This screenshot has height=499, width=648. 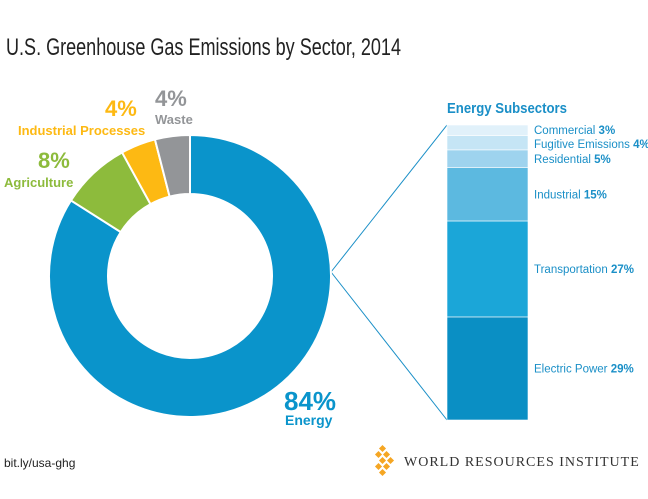 What do you see at coordinates (54, 160) in the screenshot?
I see `value-label: 8%` at bounding box center [54, 160].